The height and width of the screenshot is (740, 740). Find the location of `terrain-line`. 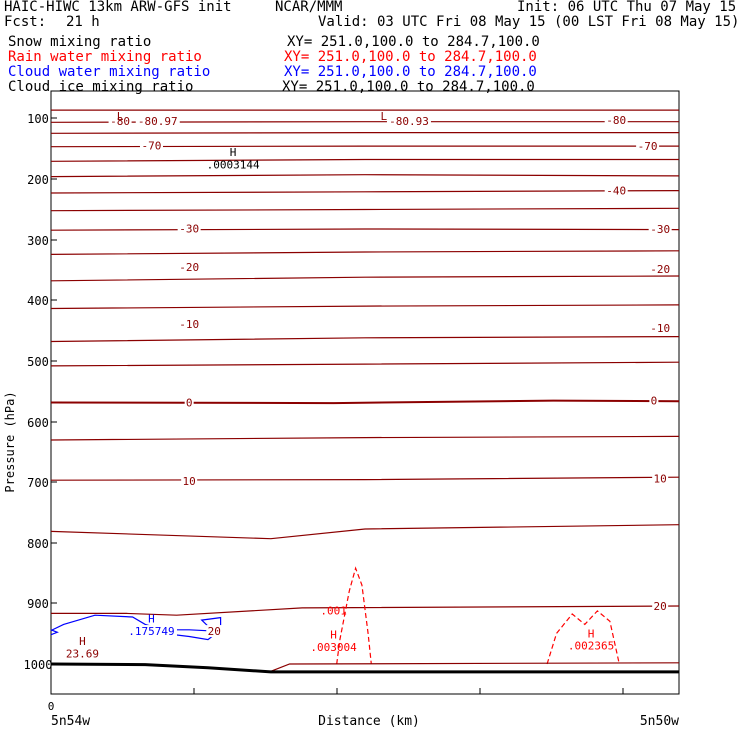

terrain-line is located at coordinates (364, 668).